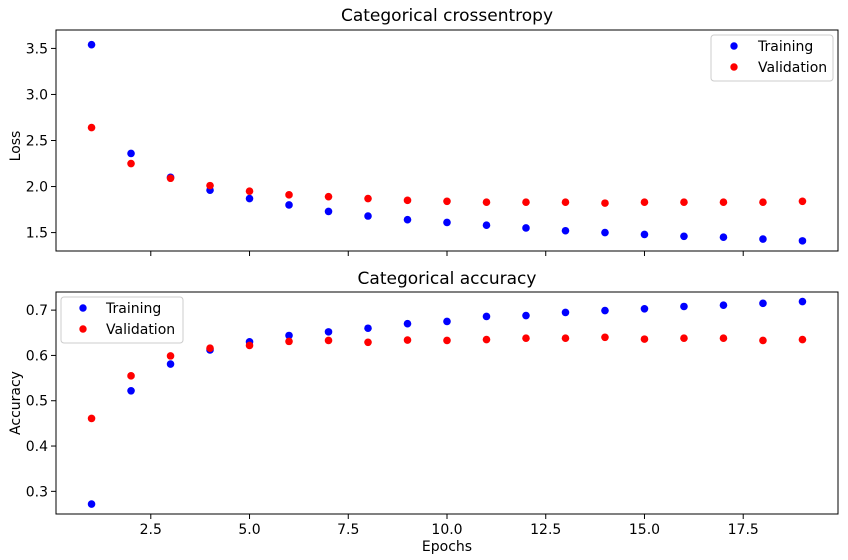 The height and width of the screenshot is (560, 848). What do you see at coordinates (249, 530) in the screenshot?
I see `accuracy-xtick-label: 5.0` at bounding box center [249, 530].